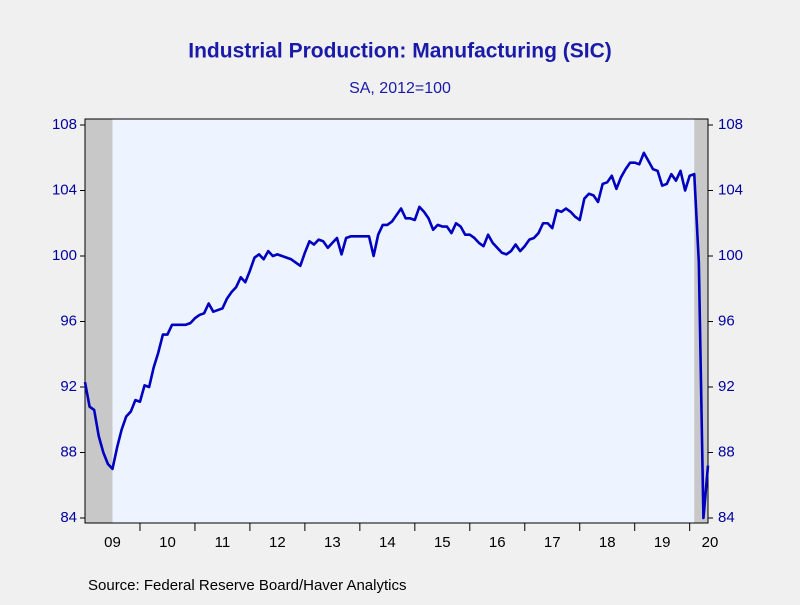 This screenshot has width=800, height=605. I want to click on y2-tick-label: 96, so click(726, 320).